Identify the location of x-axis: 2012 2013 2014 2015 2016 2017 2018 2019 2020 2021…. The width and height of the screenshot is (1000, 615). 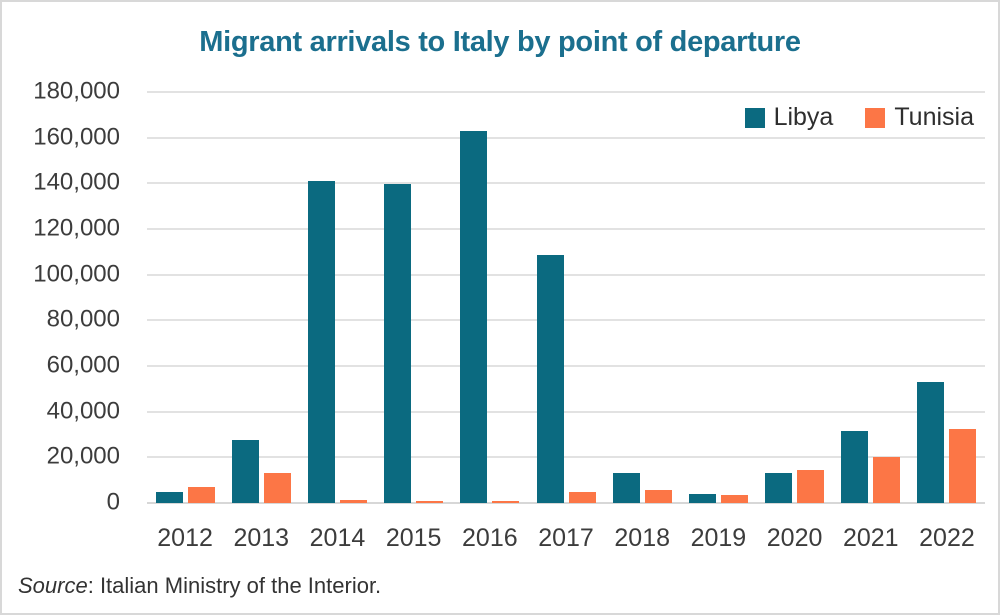
(566, 538).